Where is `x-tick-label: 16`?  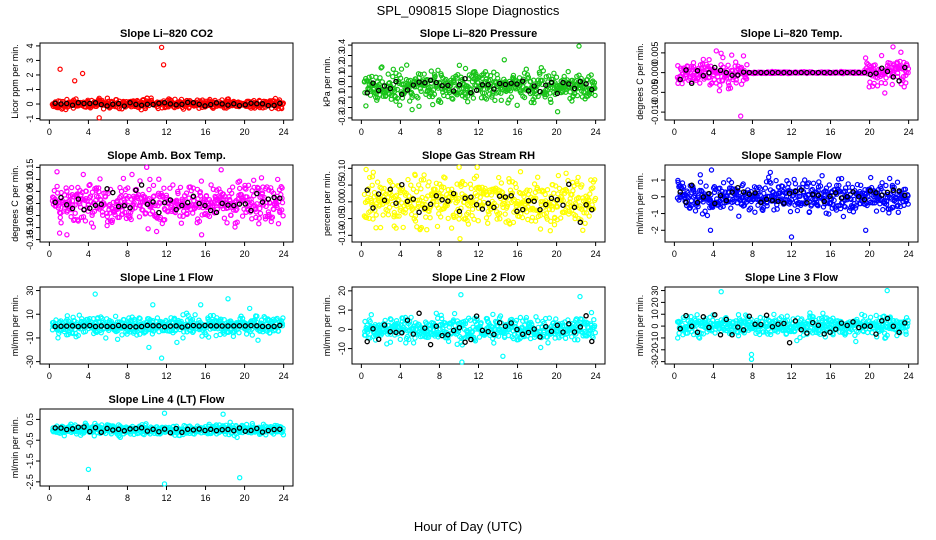
x-tick-label: 16 is located at coordinates (831, 132).